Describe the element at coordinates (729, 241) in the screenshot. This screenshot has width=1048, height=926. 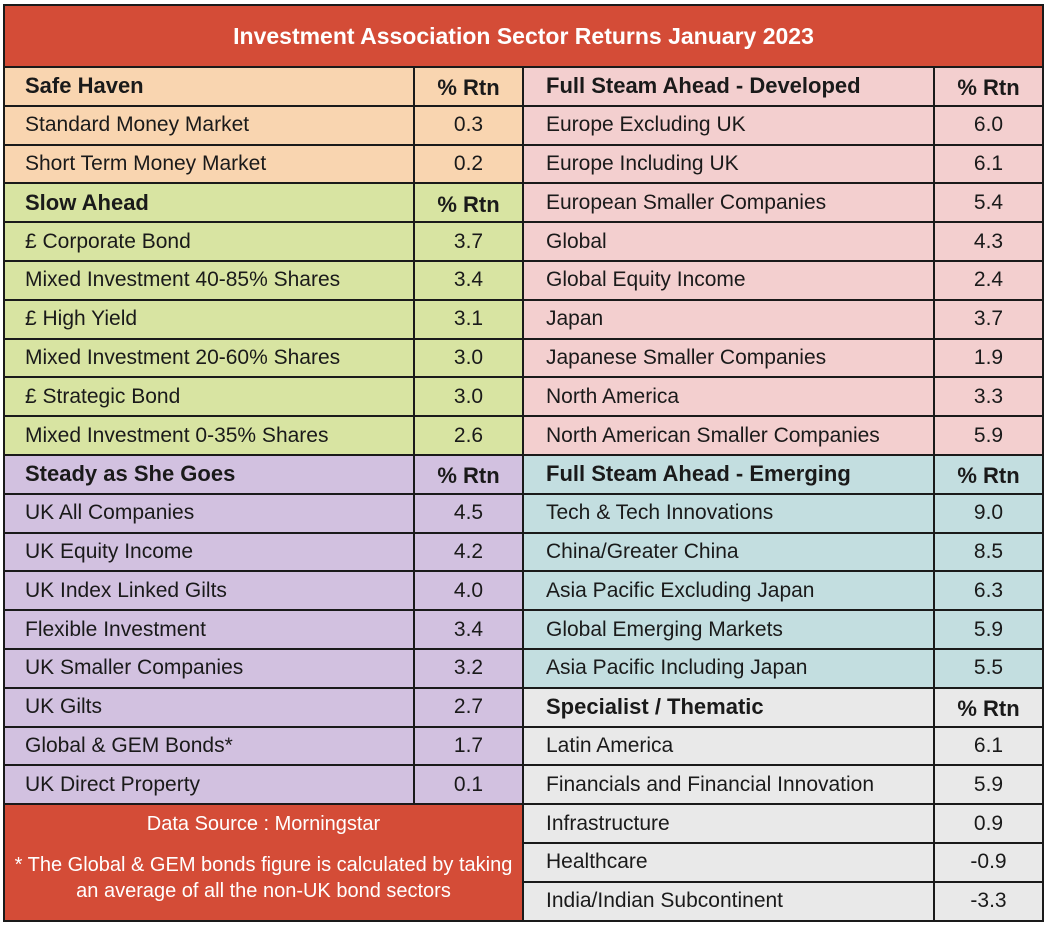
I see `sector-name: Global` at that location.